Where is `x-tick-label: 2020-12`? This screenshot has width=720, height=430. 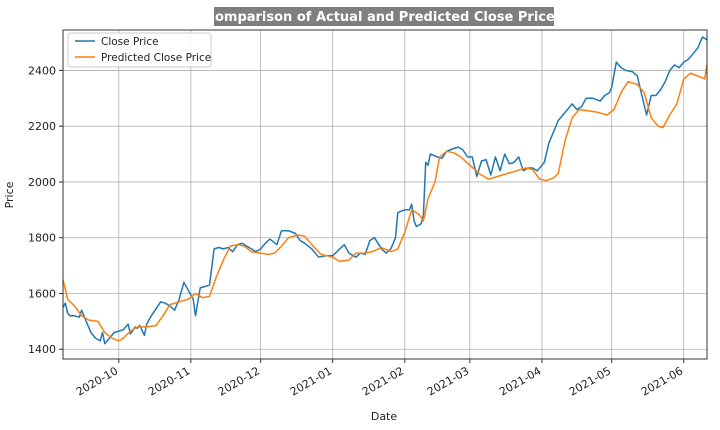
x-tick-label: 2020-12 is located at coordinates (239, 381).